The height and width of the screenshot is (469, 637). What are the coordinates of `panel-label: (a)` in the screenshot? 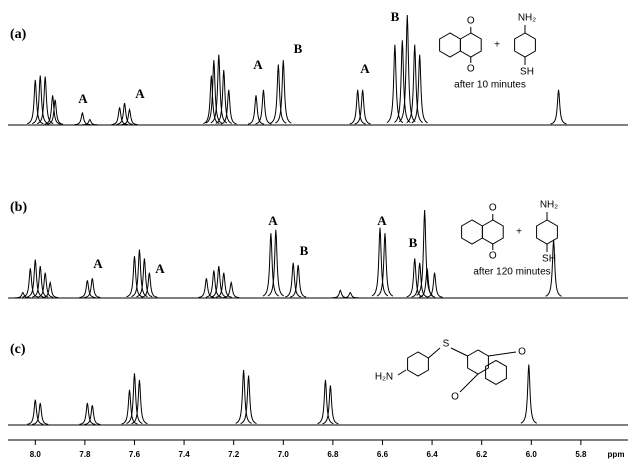 It's located at (18, 34).